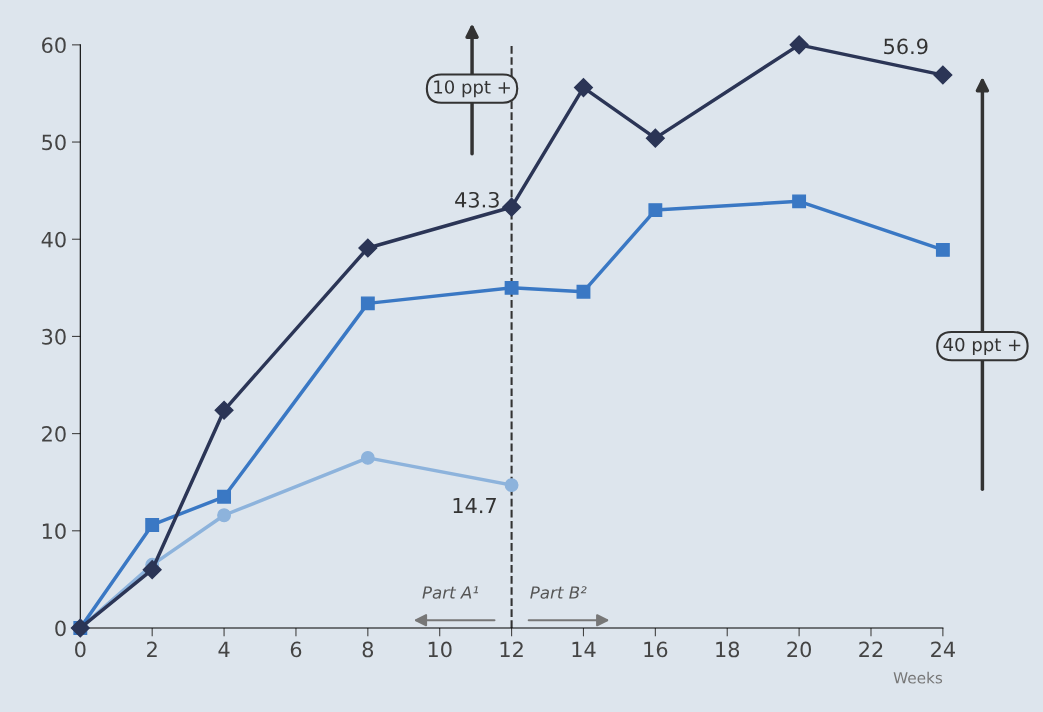 The height and width of the screenshot is (712, 1043). What do you see at coordinates (80, 649) in the screenshot?
I see `x-tick-label: 0` at bounding box center [80, 649].